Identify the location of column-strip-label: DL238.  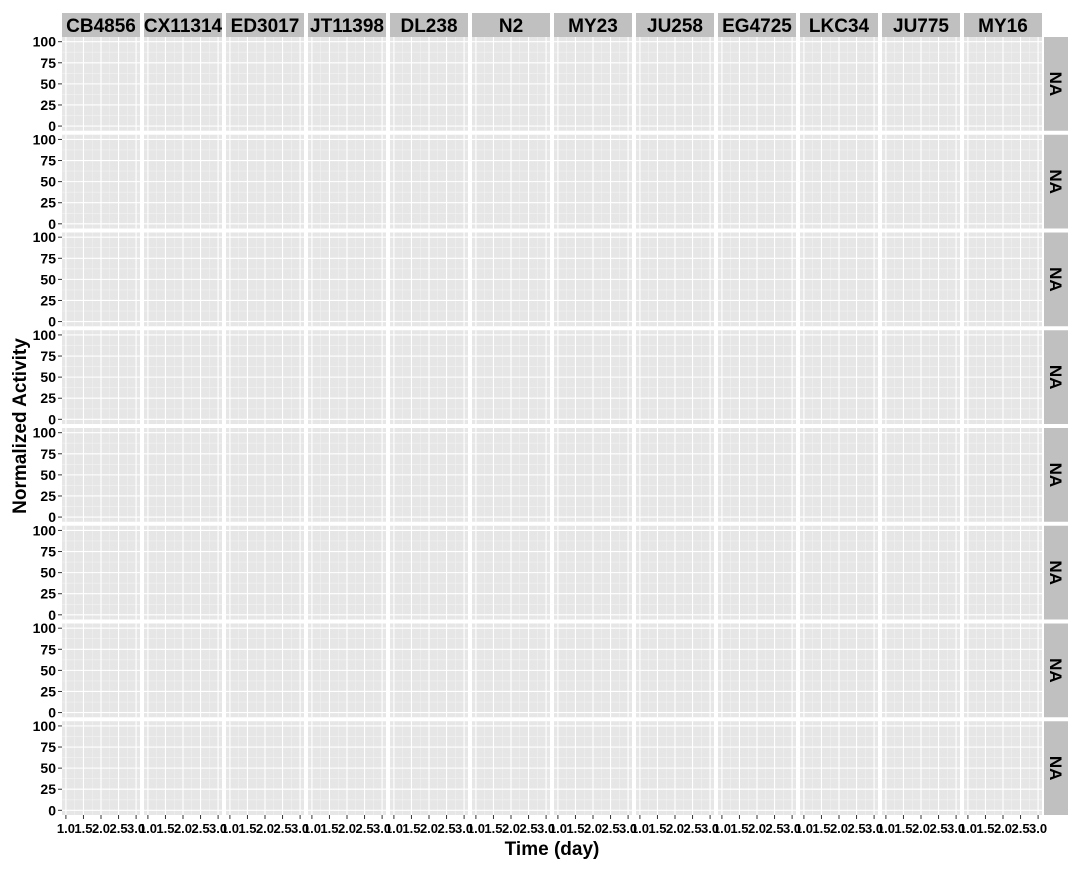
(428, 26).